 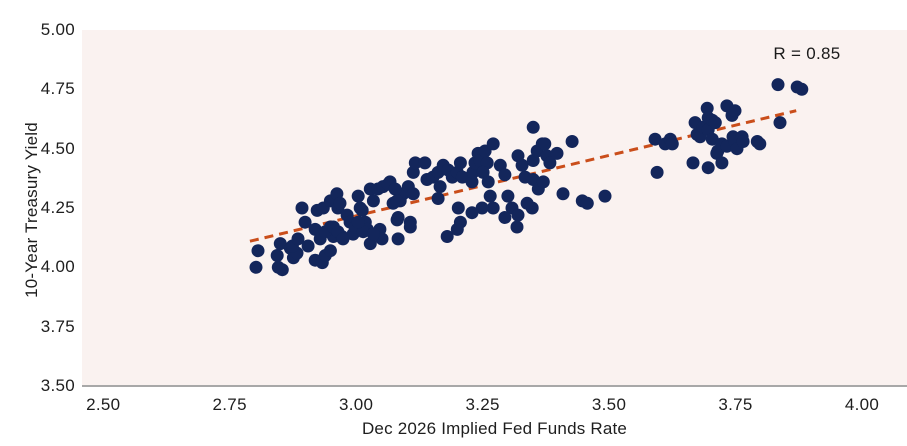 I want to click on y-tick-label: 4.75, so click(x=57, y=89).